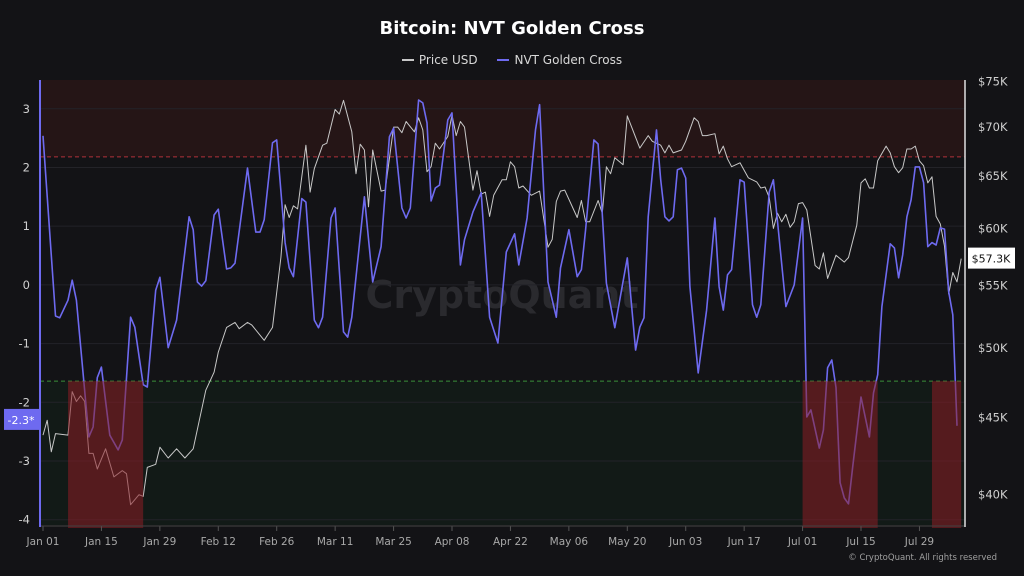  I want to click on x-tick-label: Jul 29, so click(919, 542).